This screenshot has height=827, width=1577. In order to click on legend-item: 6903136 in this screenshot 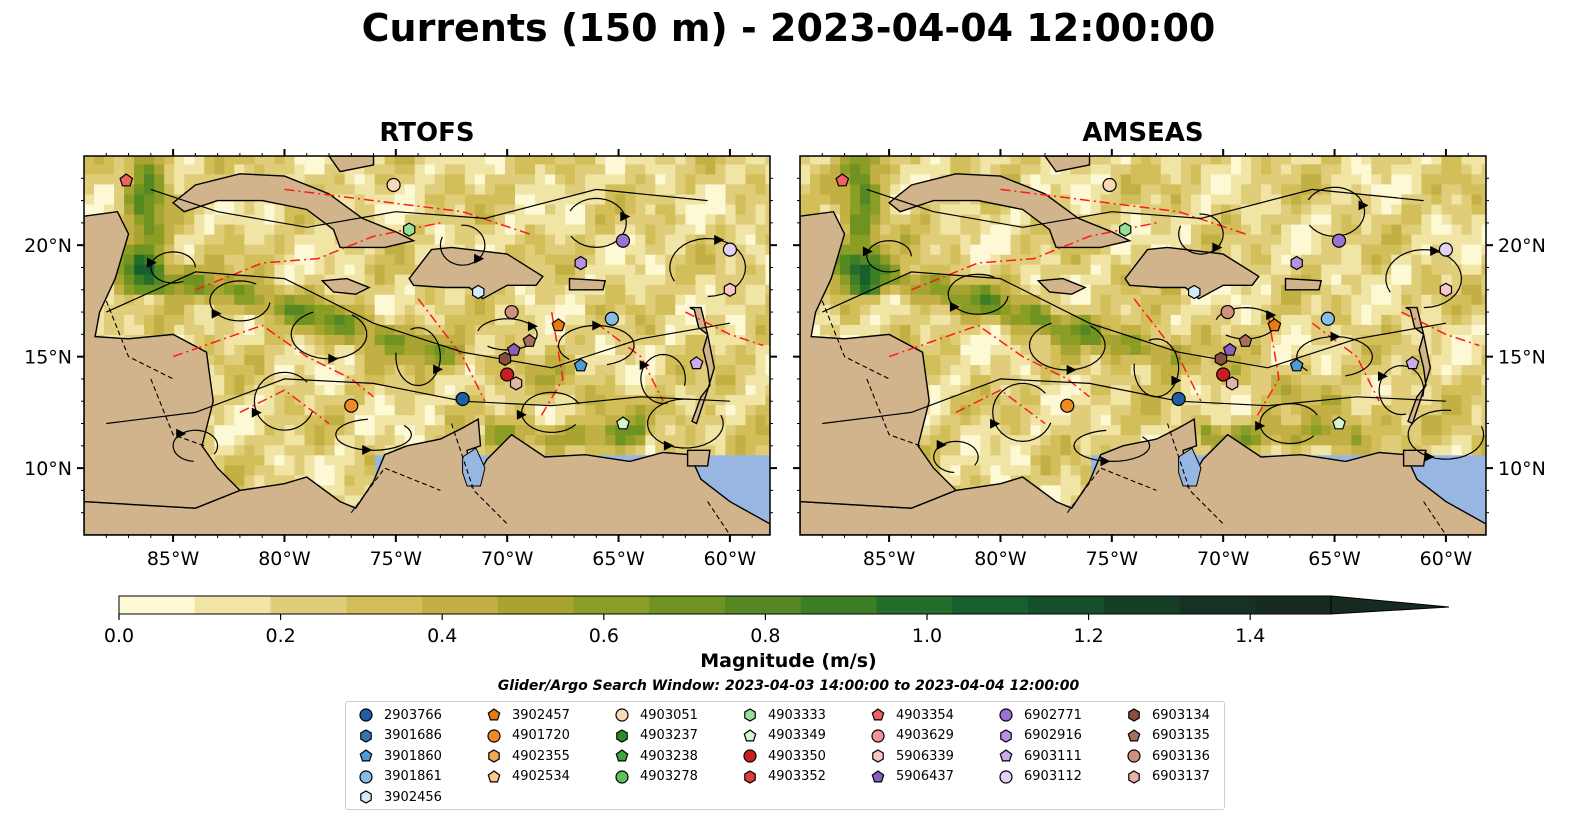, I will do `click(1167, 756)`.